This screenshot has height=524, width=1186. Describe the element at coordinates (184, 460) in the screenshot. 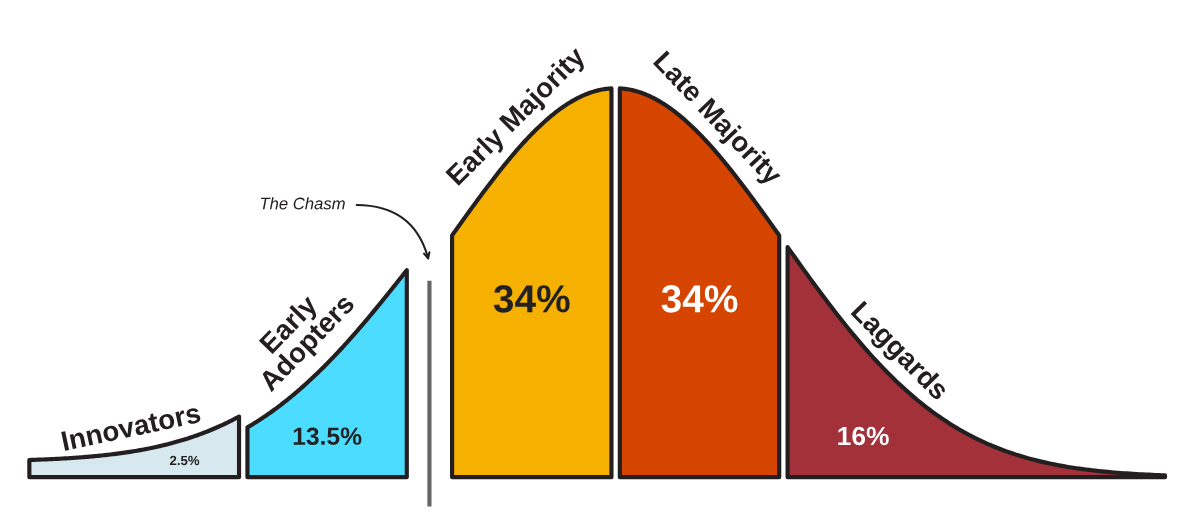

I see `data-label: 2.5%` at that location.